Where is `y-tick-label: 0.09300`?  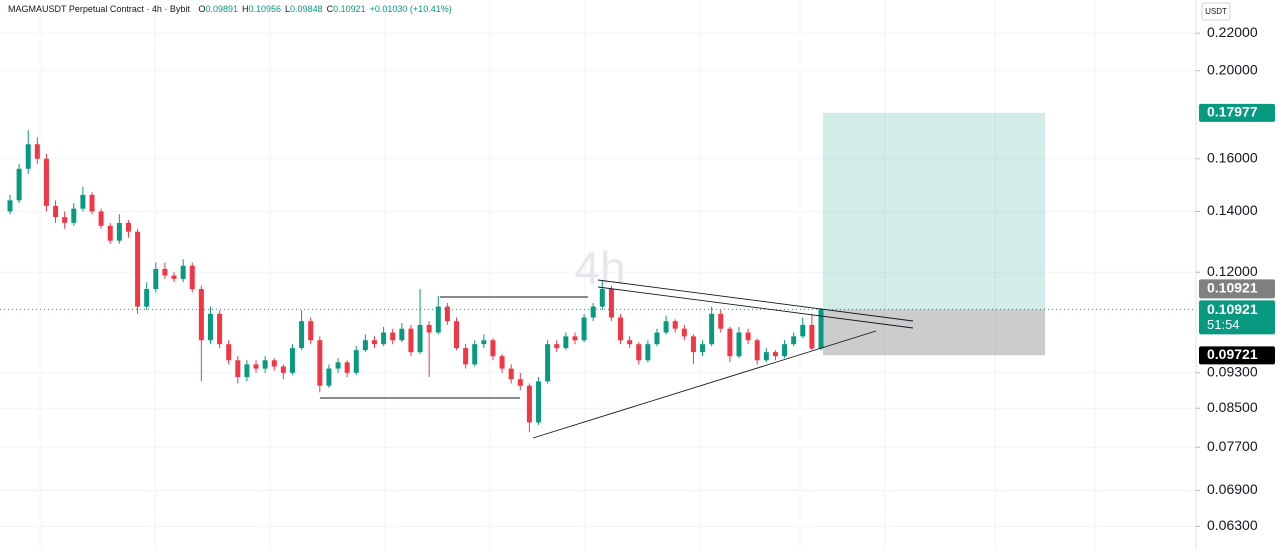
y-tick-label: 0.09300 is located at coordinates (1232, 371).